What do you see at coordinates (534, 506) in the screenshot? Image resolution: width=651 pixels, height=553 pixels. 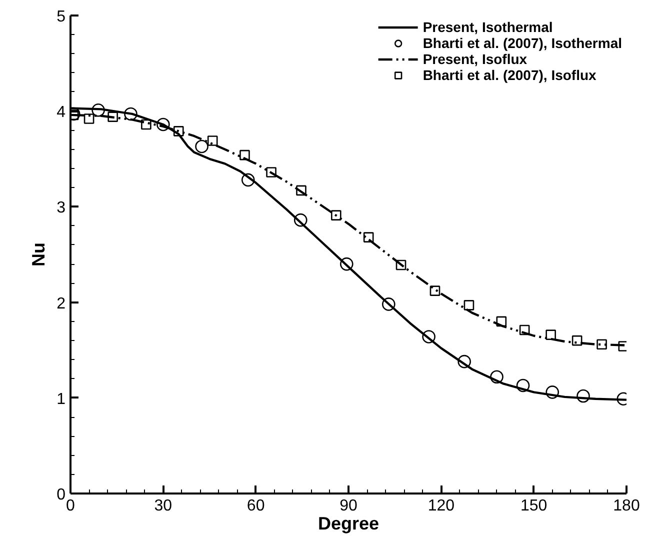 I see `x-tick-label: 150` at bounding box center [534, 506].